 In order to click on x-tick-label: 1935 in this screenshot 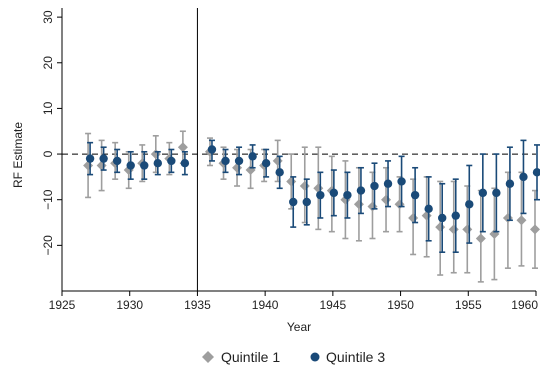, I will do `click(197, 305)`.